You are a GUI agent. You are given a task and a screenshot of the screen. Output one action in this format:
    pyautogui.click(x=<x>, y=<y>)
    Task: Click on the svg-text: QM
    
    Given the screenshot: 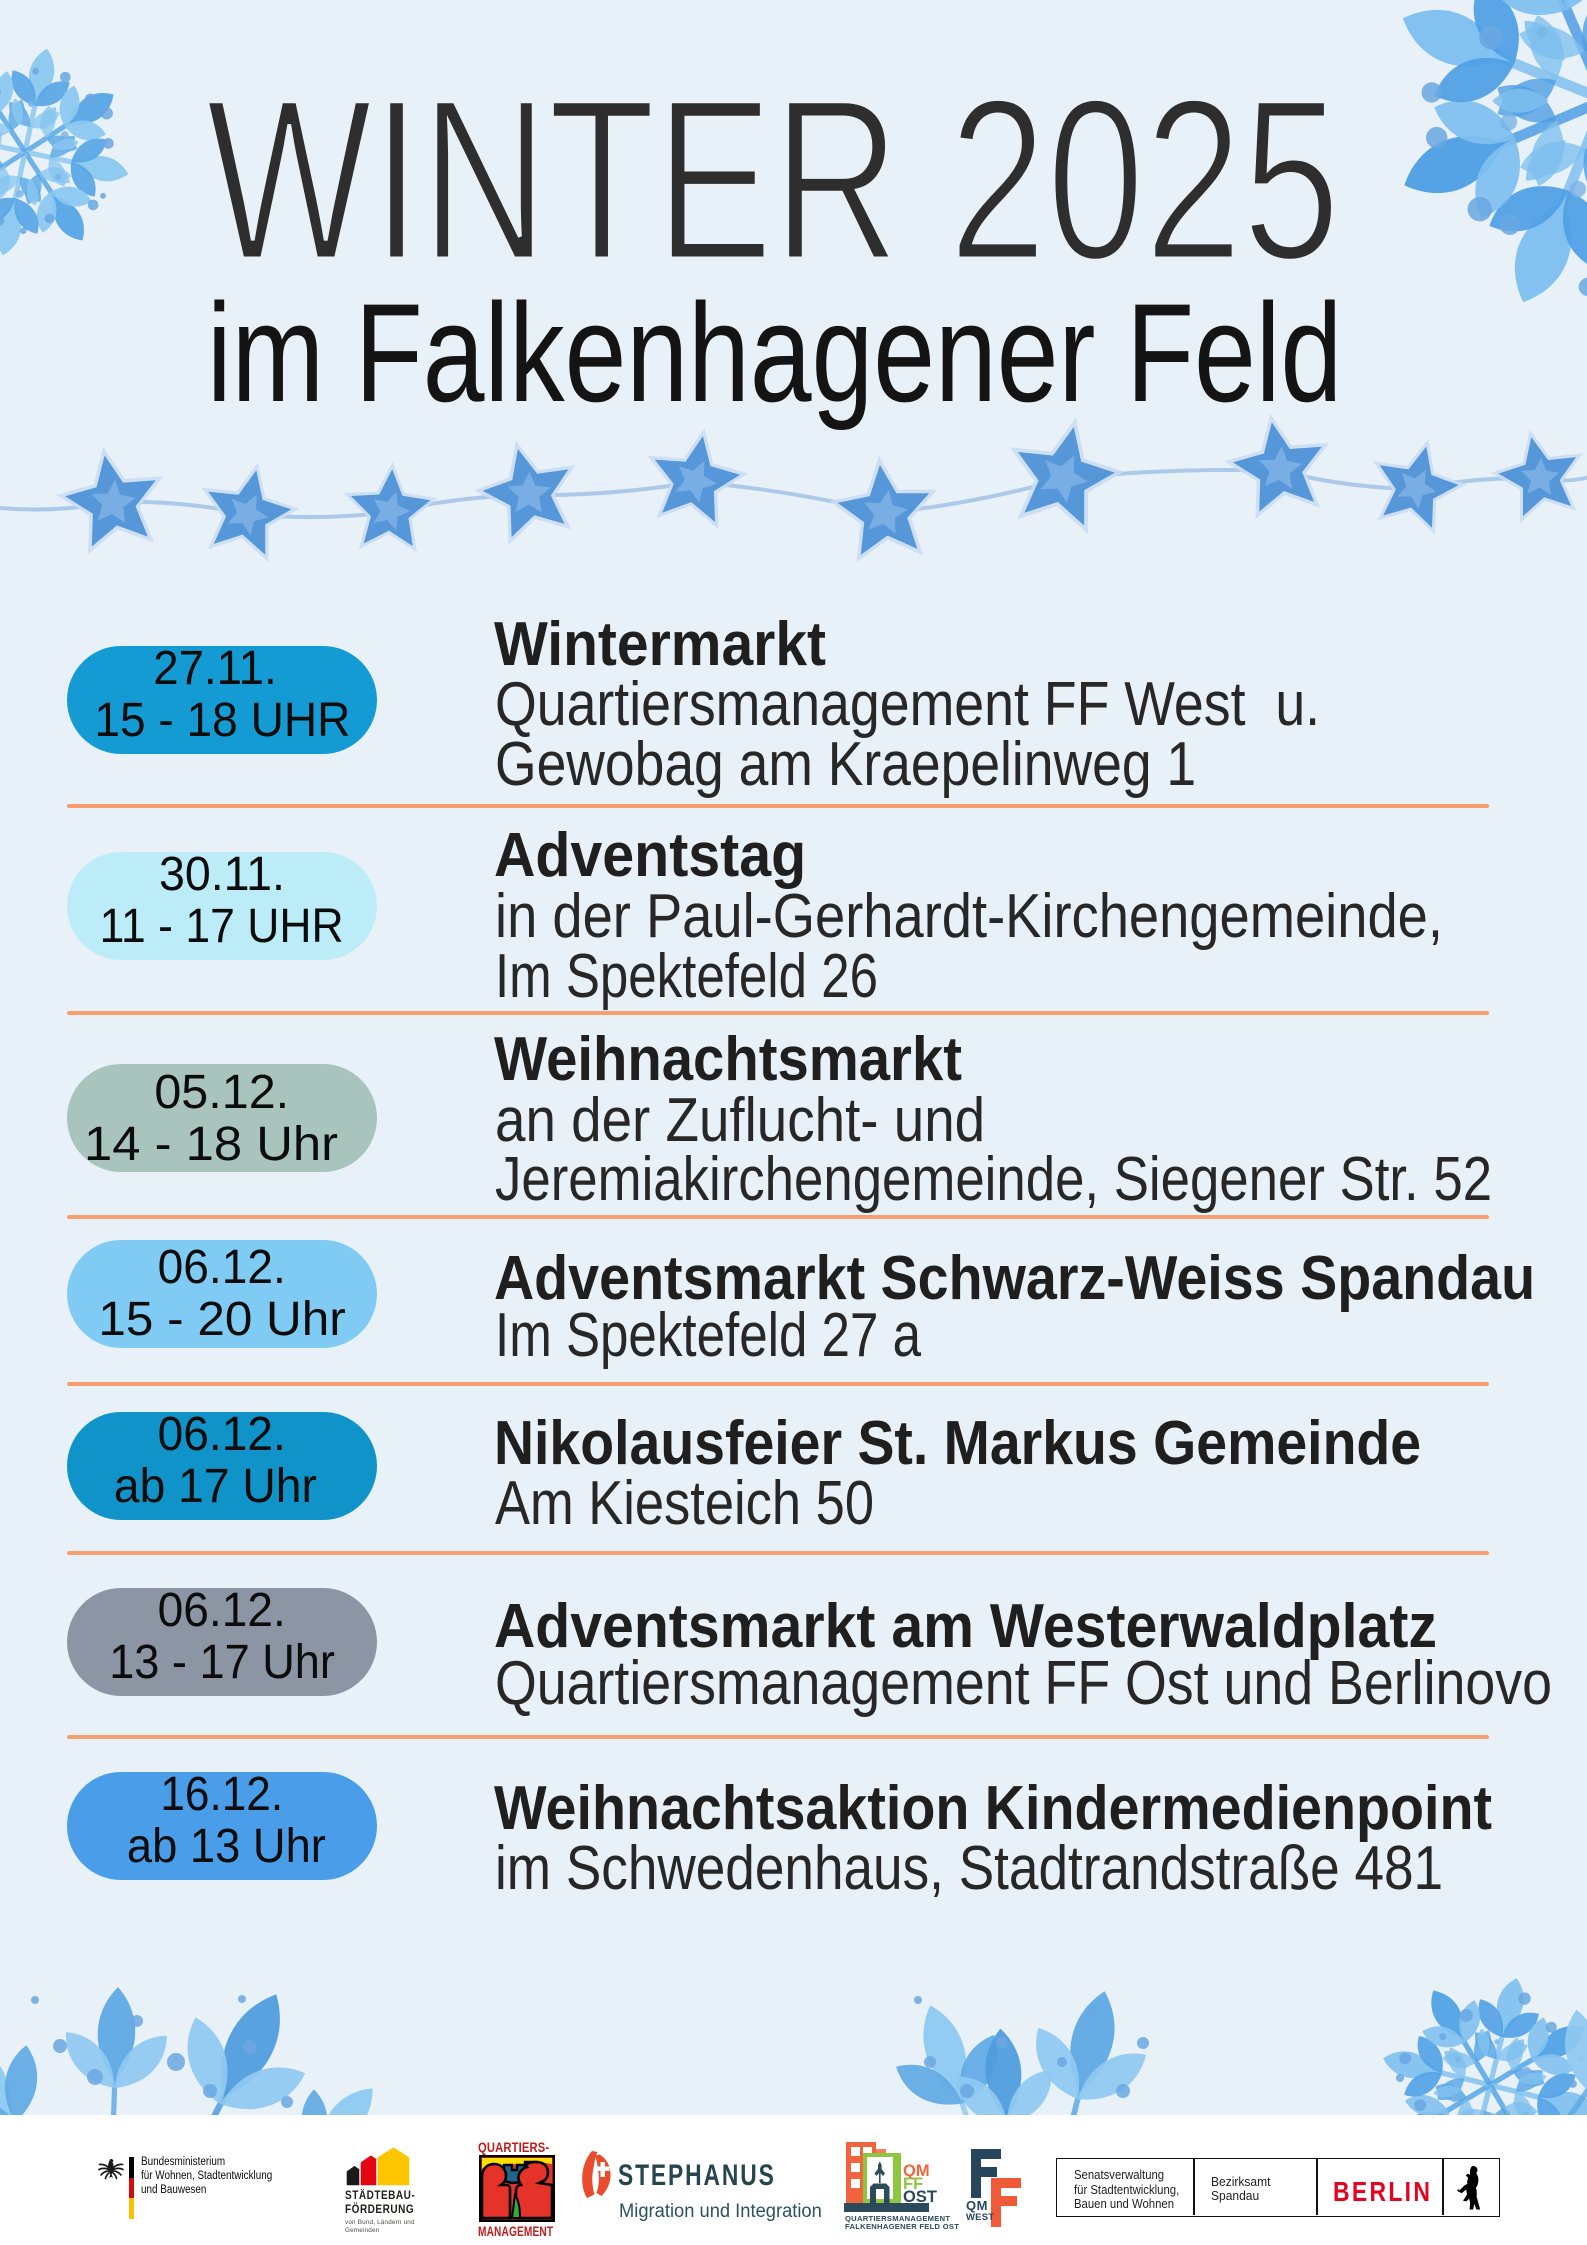 What is the action you would take?
    pyautogui.click(x=977, y=2205)
    